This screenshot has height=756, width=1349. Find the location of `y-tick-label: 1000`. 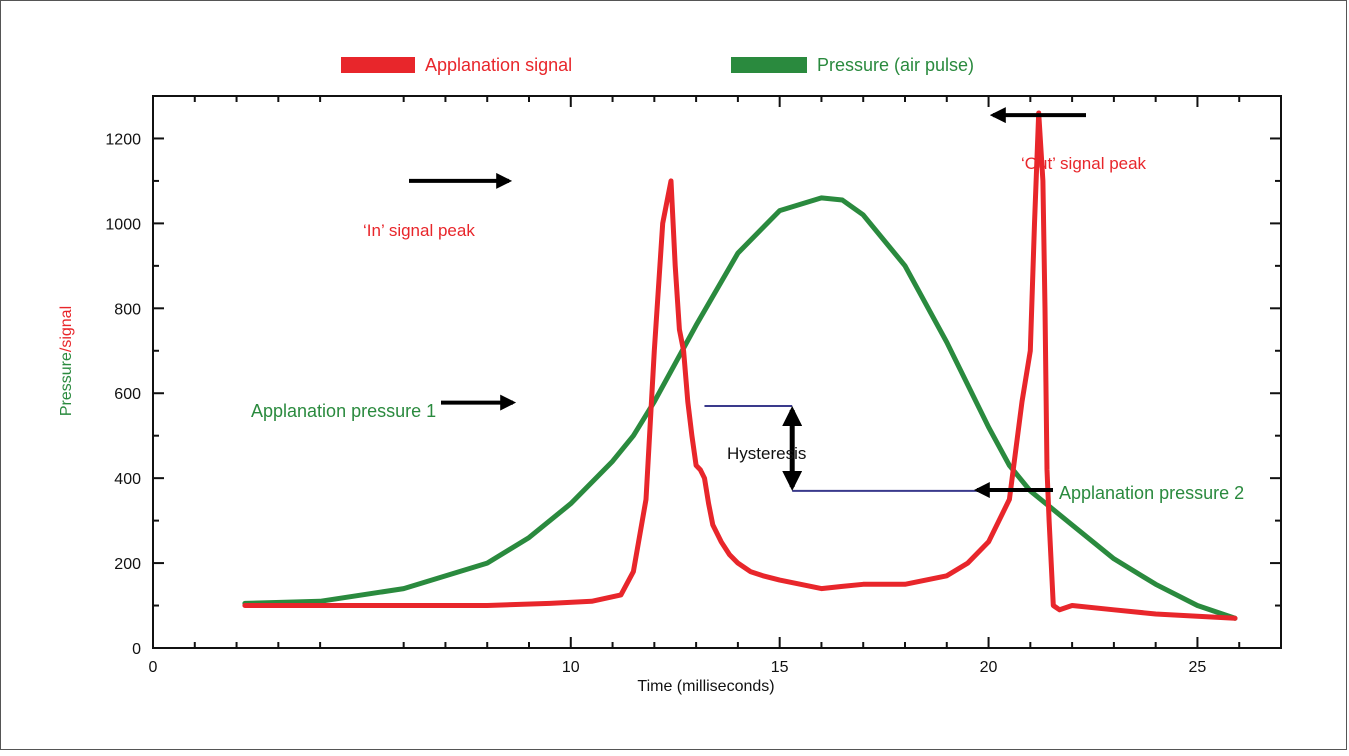

y-tick-label: 1000 is located at coordinates (123, 224).